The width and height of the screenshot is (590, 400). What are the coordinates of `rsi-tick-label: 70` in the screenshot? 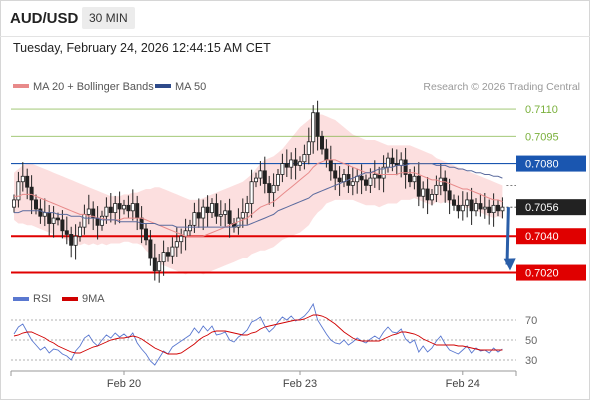 It's located at (531, 321).